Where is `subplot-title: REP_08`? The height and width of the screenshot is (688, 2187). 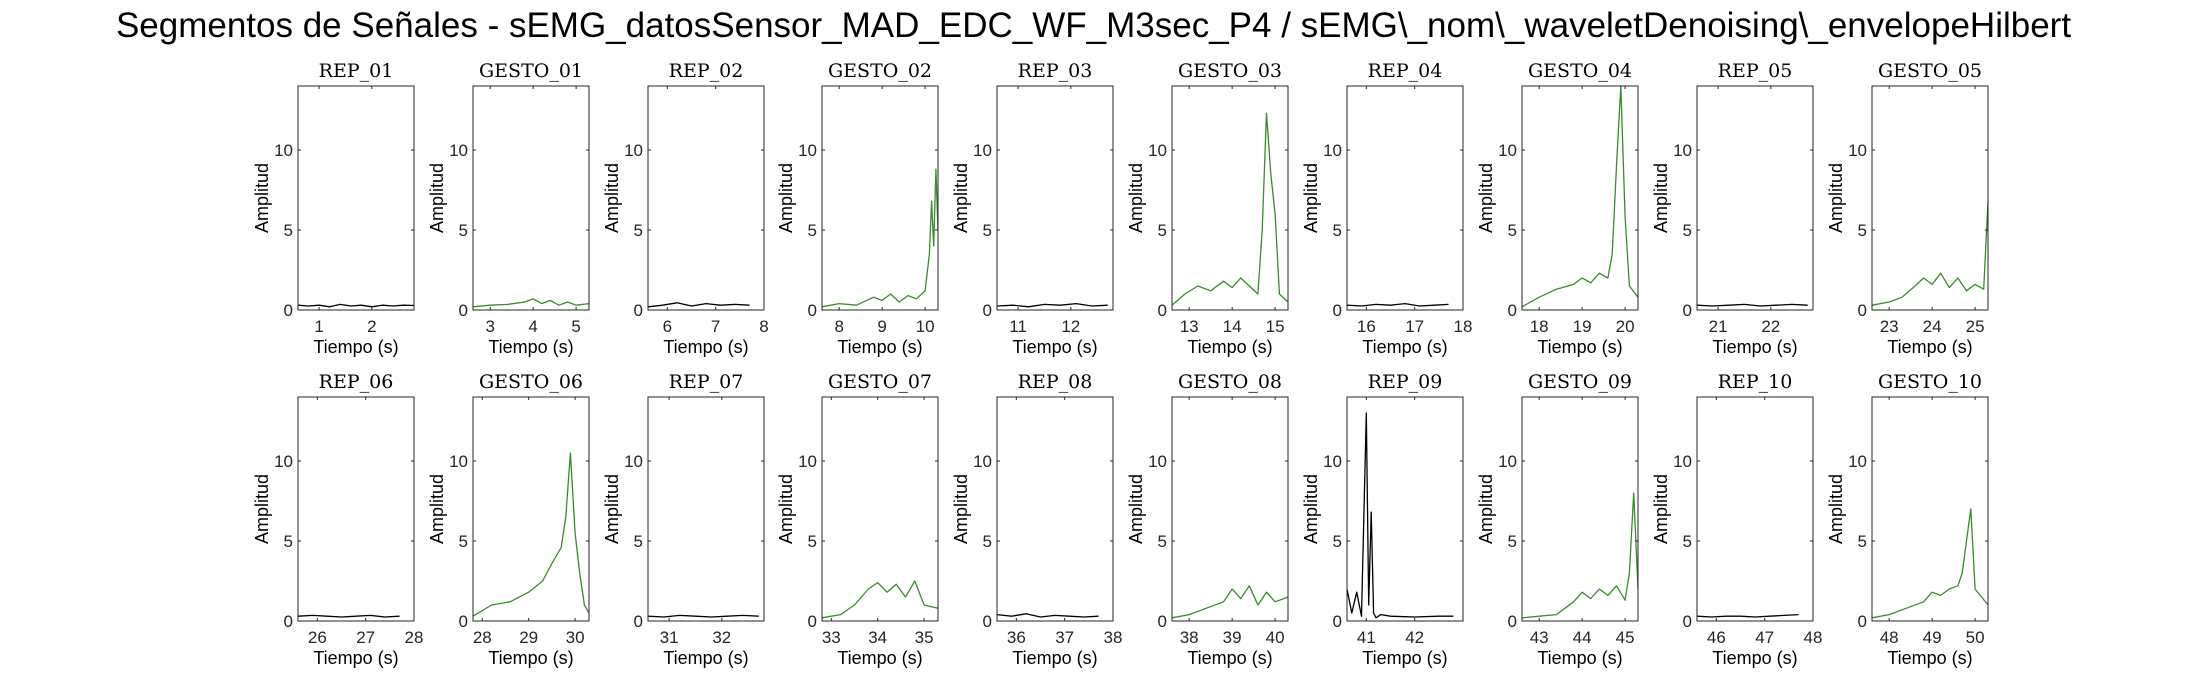 subplot-title: REP_08 is located at coordinates (1055, 382).